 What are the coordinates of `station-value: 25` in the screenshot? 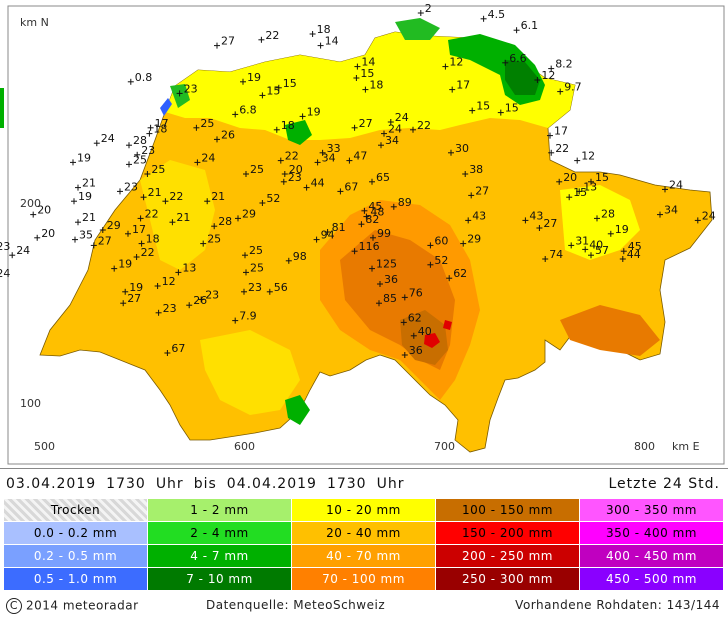 It's located at (256, 250).